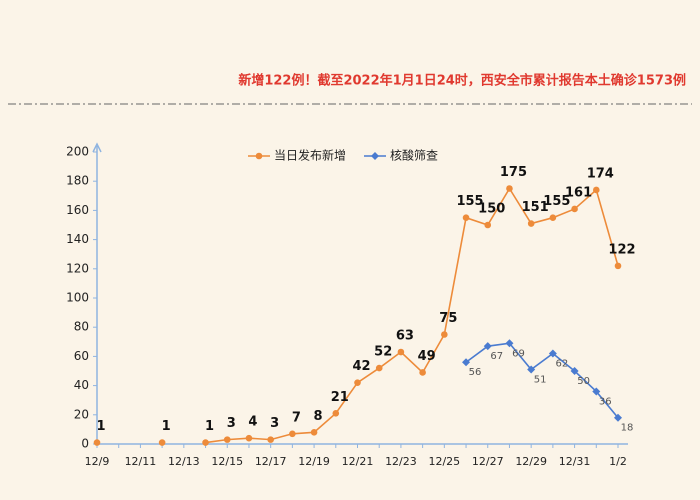  Describe the element at coordinates (252, 422) in the screenshot. I see `data-label: 4` at that location.